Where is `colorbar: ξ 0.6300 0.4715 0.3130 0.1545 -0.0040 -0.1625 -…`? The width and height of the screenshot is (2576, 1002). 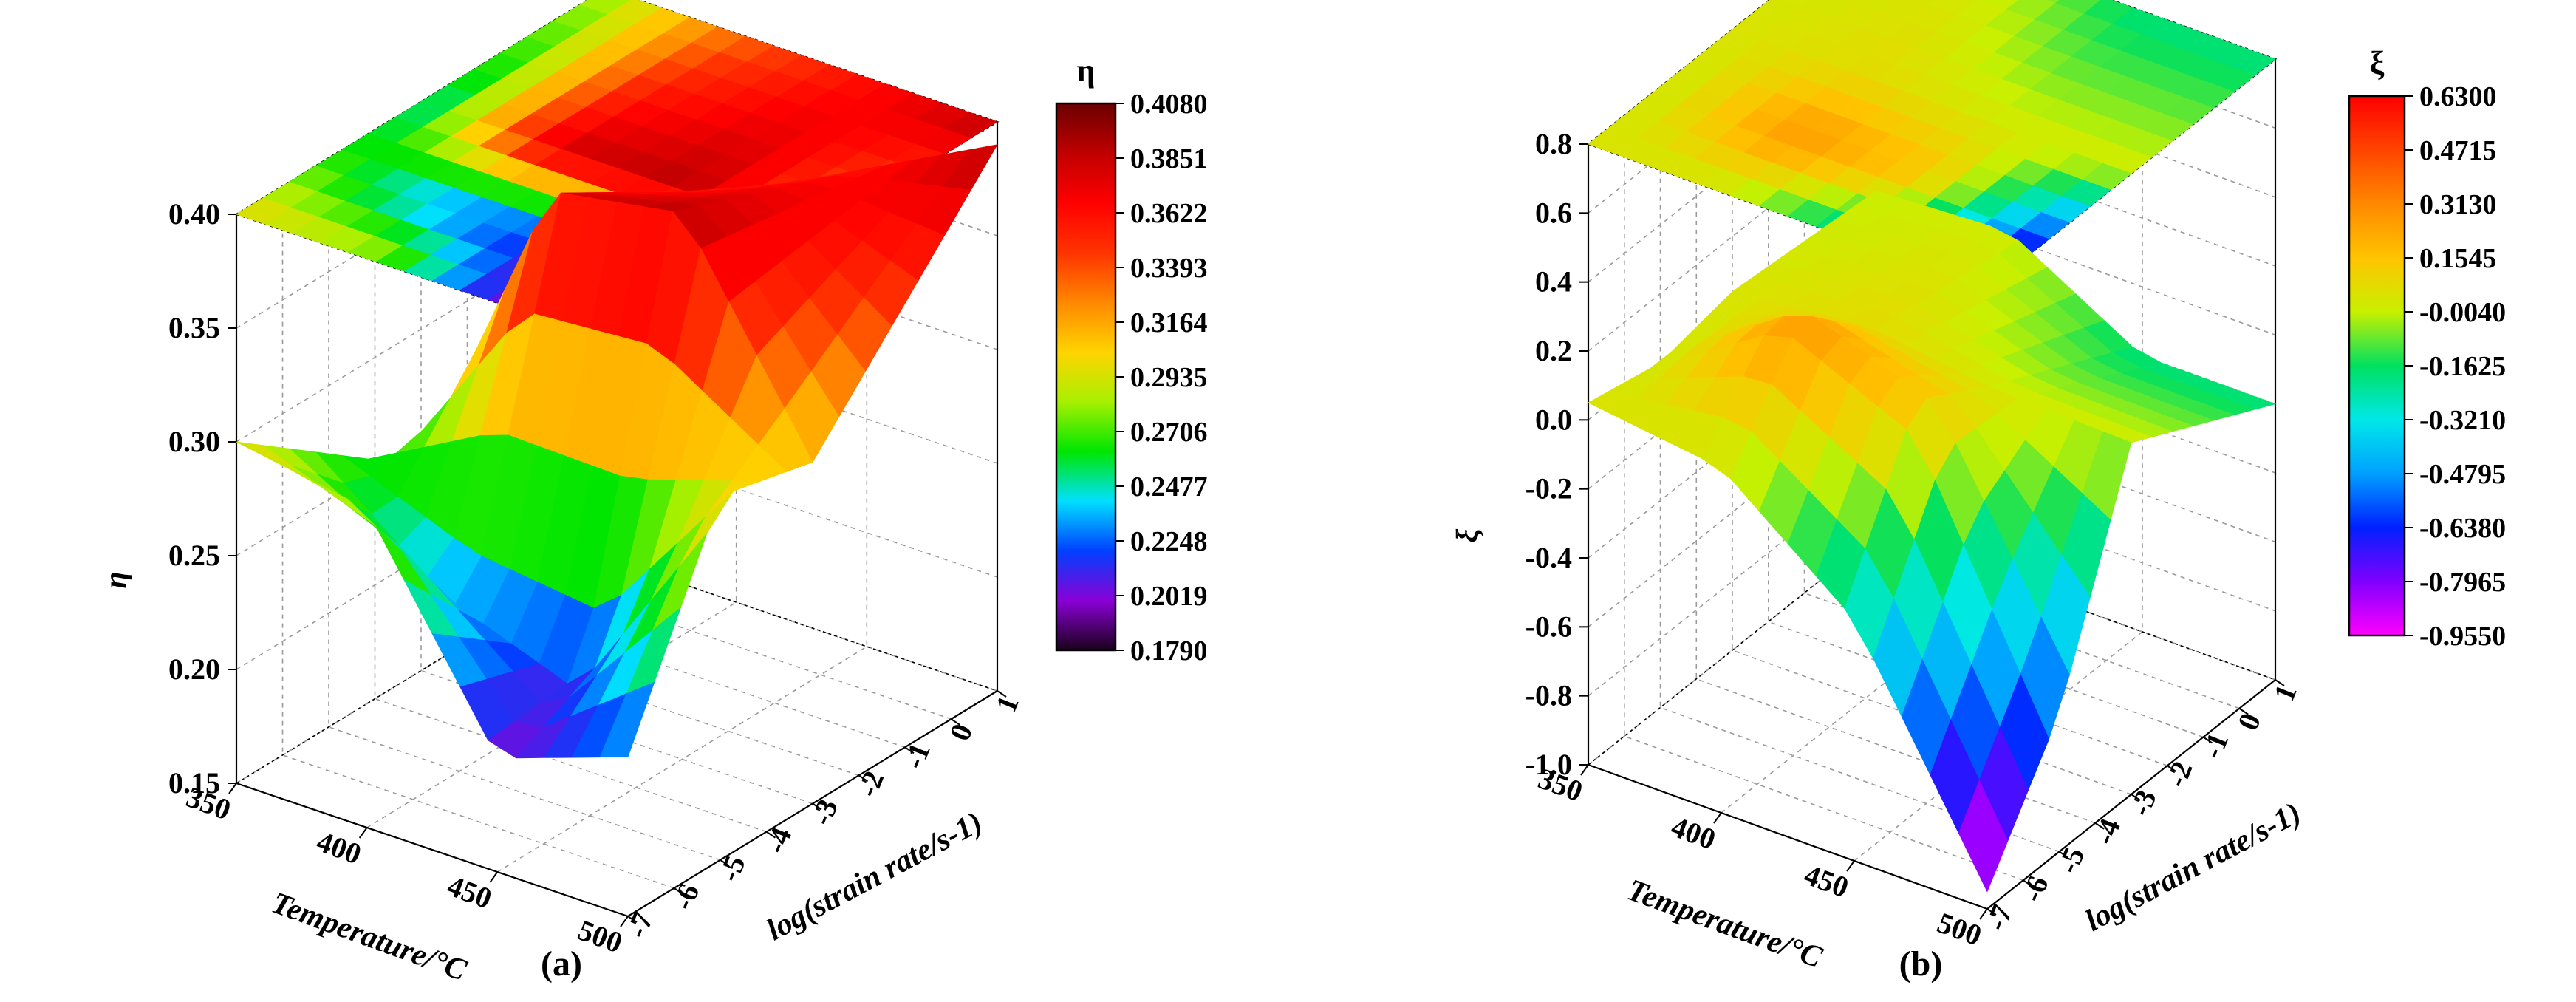 colorbar: ξ 0.6300 0.4715 0.3130 0.1545 -0.0040 -0.1625 -… is located at coordinates (2427, 349).